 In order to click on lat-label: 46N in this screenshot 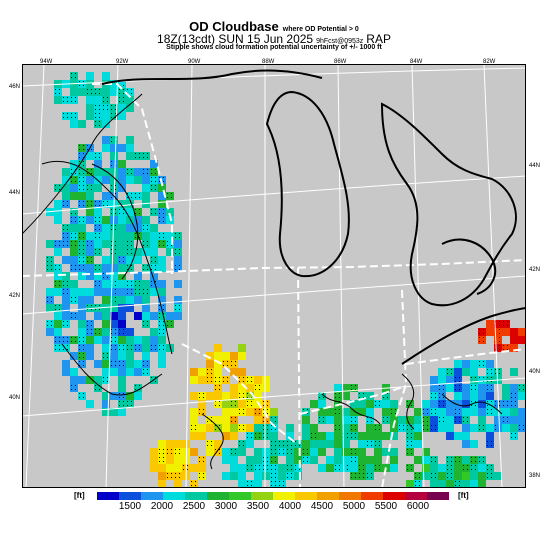, I will do `click(15, 87)`.